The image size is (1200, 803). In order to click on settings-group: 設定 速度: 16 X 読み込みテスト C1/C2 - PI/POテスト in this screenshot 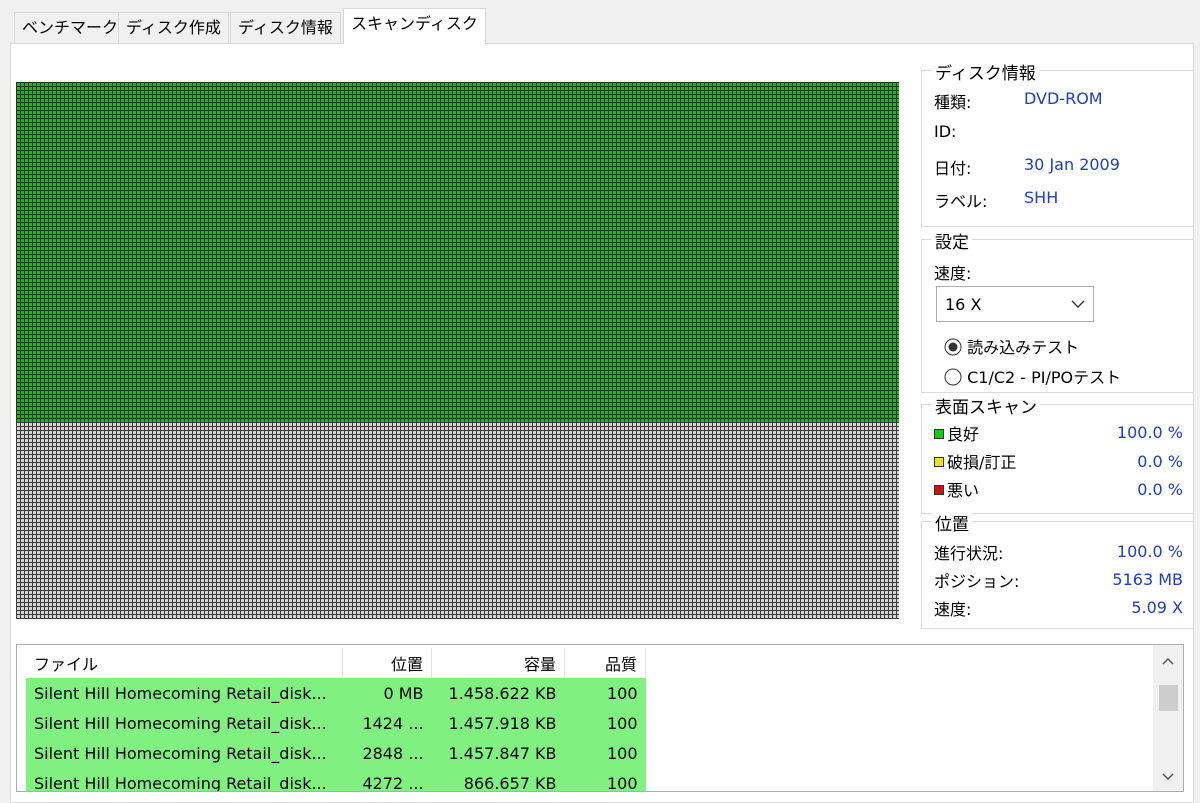, I will do `click(1057, 310)`.